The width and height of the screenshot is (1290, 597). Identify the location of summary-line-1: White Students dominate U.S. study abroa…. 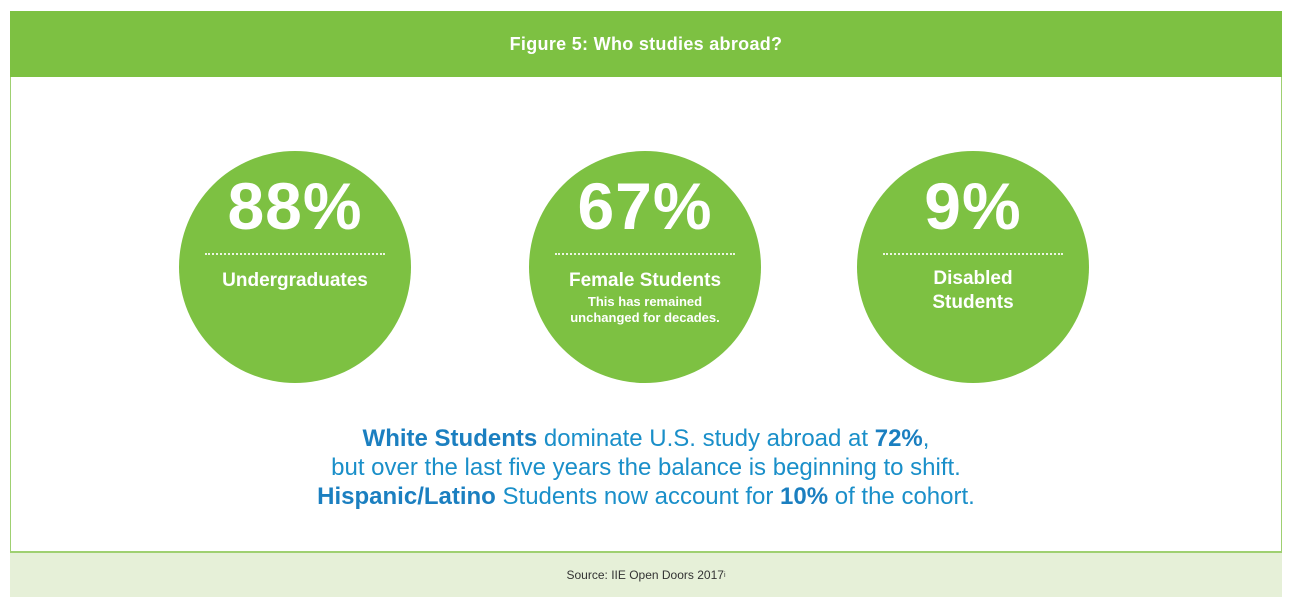
(646, 438).